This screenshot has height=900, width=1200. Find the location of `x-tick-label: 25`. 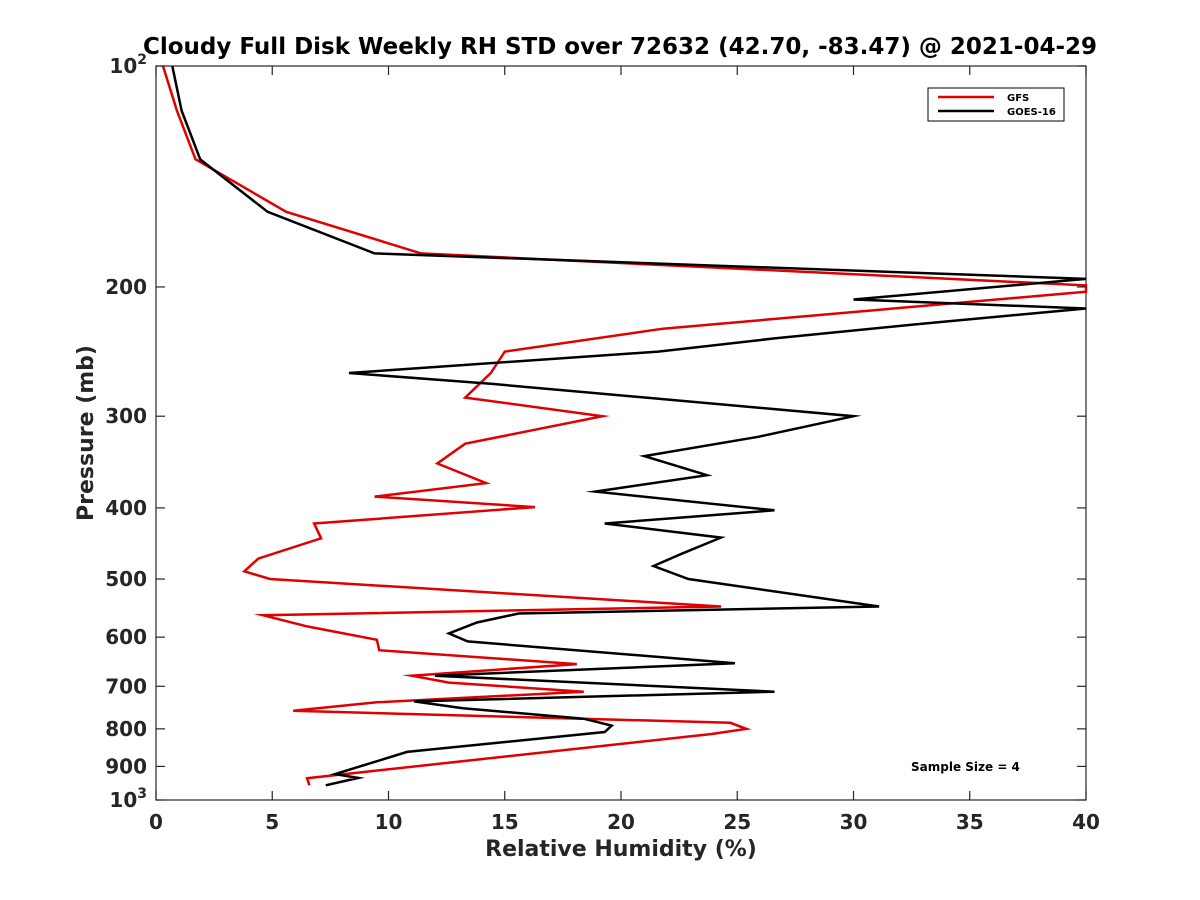

x-tick-label: 25 is located at coordinates (737, 822).